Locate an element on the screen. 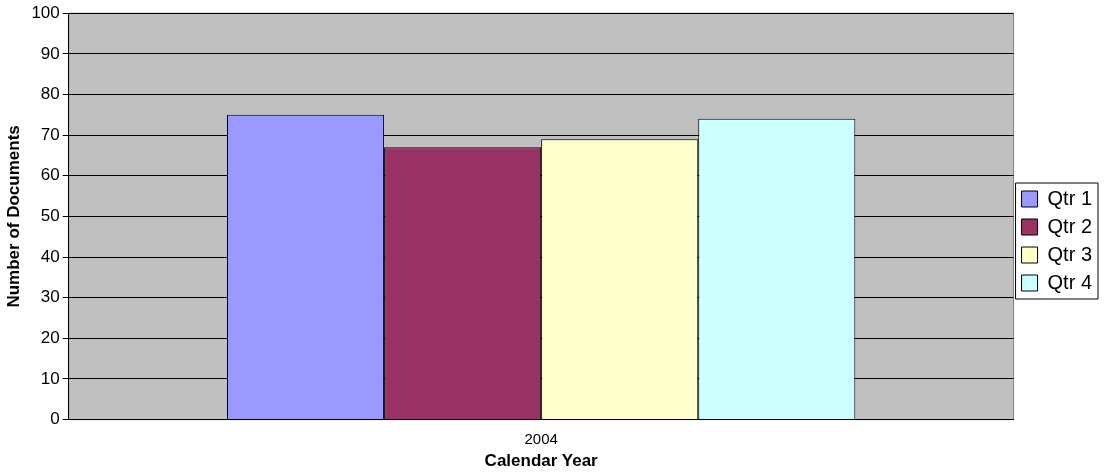 Image resolution: width=1112 pixels, height=472 pixels. y-tick-label: 70 is located at coordinates (50, 134).